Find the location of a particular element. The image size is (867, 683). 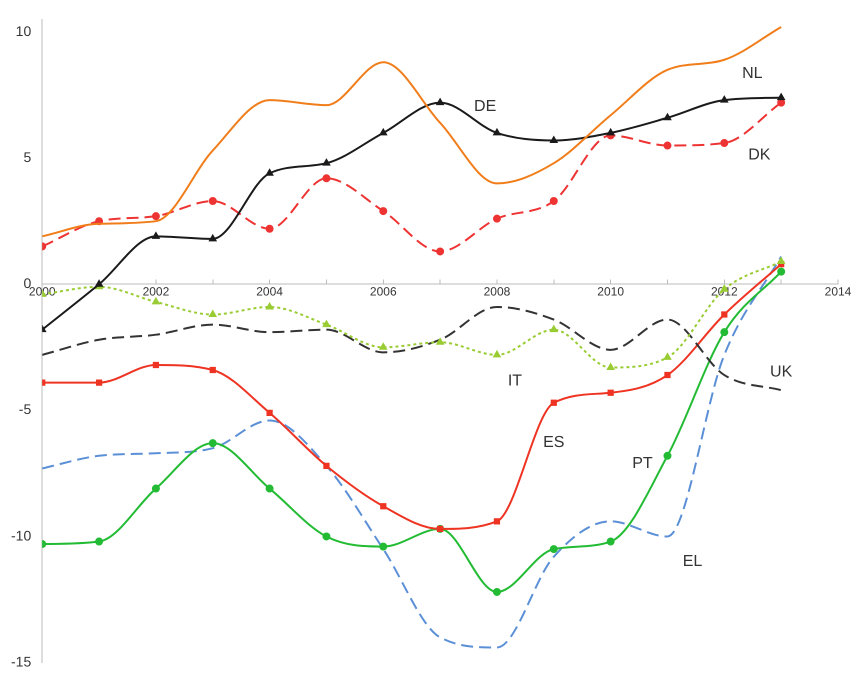

series-label: UK is located at coordinates (781, 372).